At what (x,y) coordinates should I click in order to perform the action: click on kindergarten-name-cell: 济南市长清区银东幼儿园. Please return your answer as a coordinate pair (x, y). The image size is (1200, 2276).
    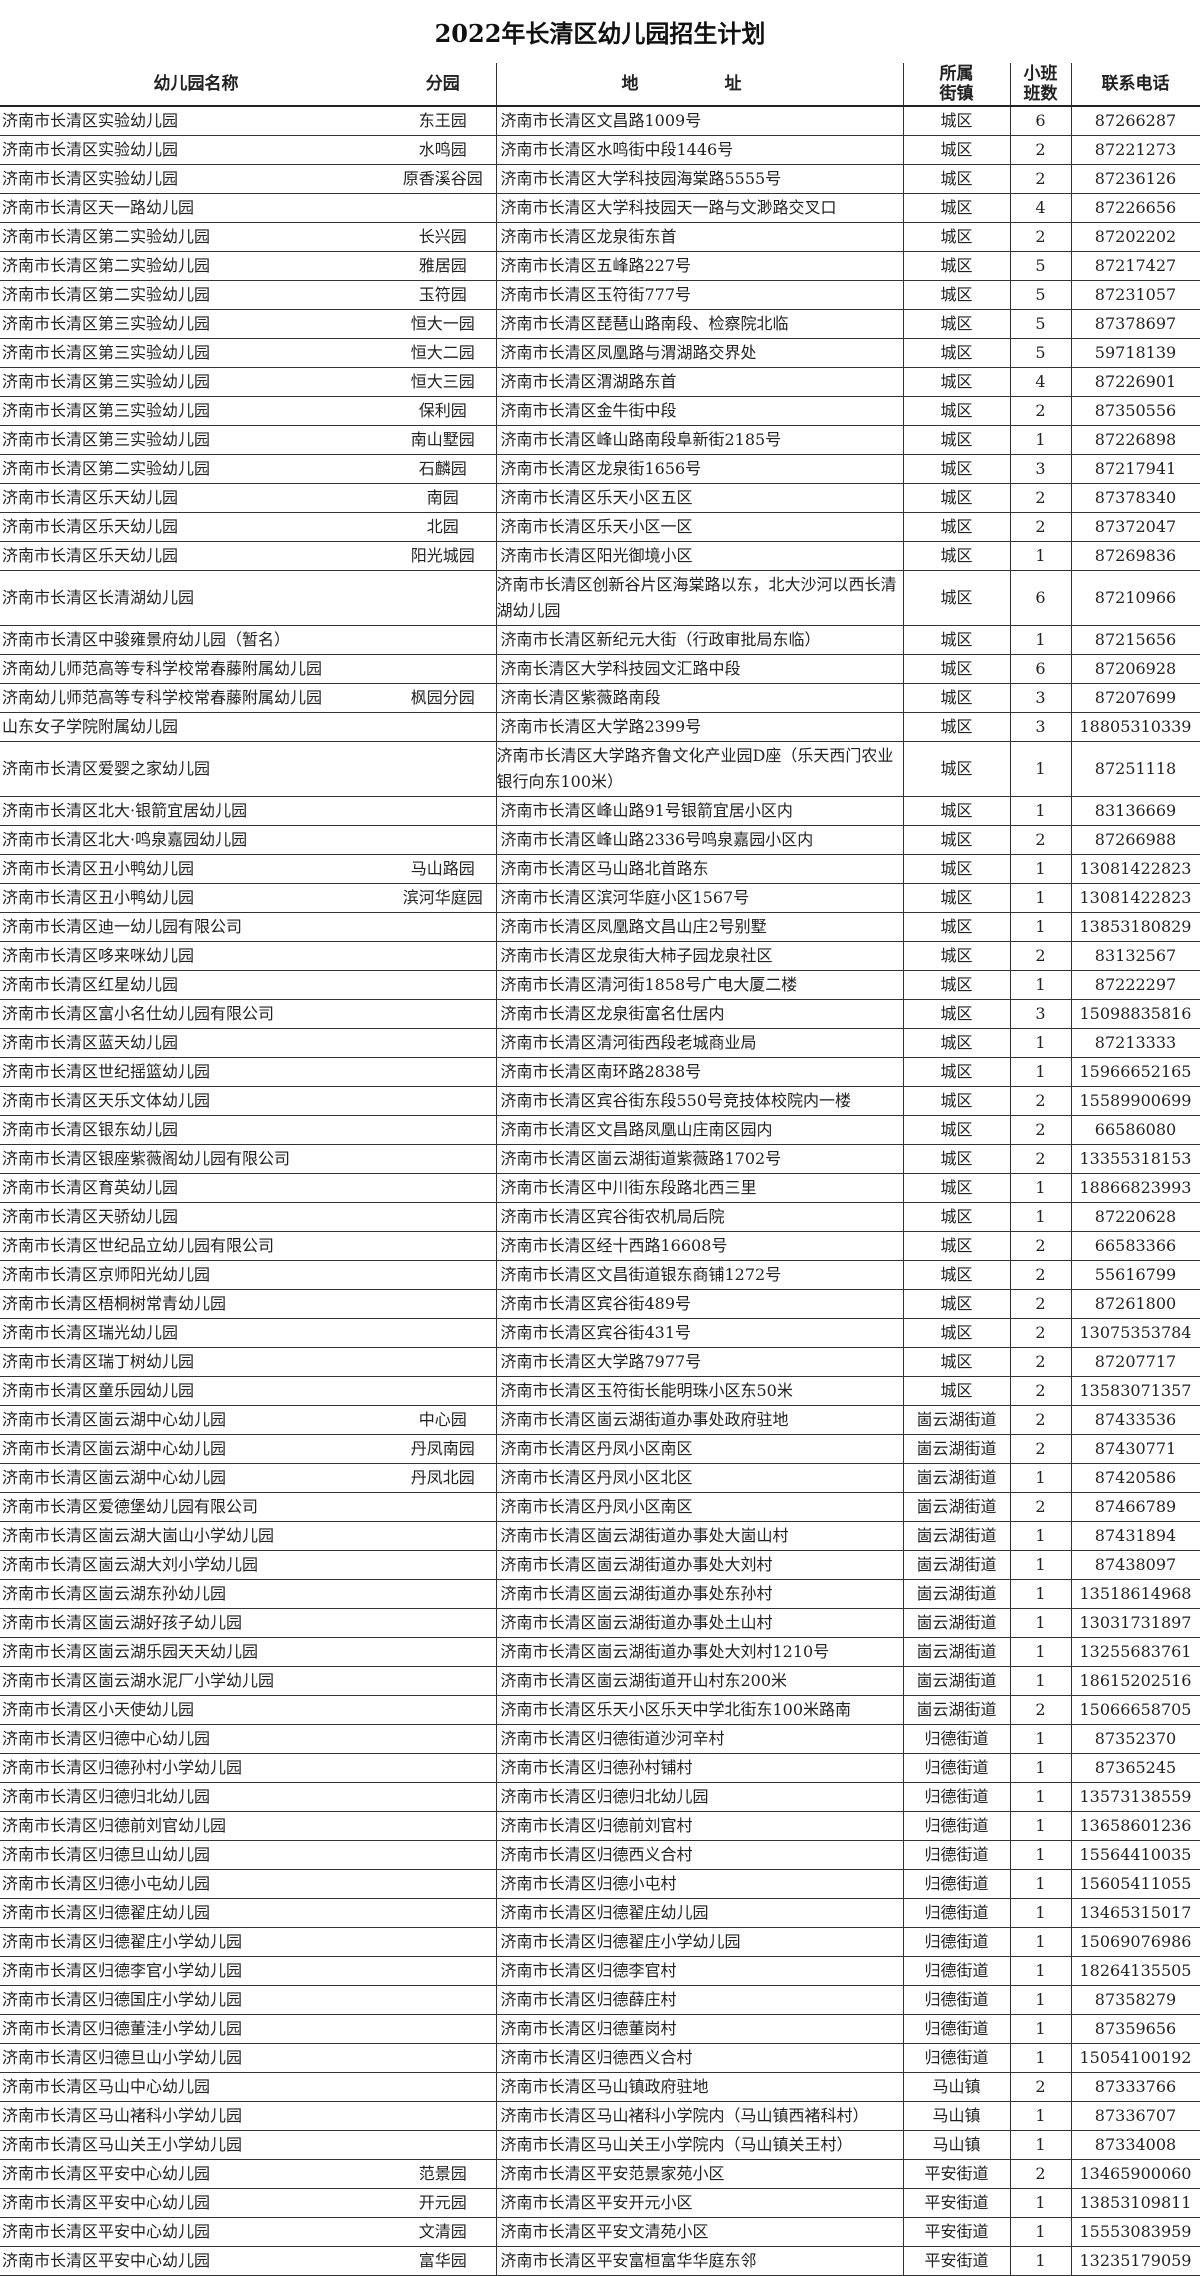
    Looking at the image, I should click on (195, 1130).